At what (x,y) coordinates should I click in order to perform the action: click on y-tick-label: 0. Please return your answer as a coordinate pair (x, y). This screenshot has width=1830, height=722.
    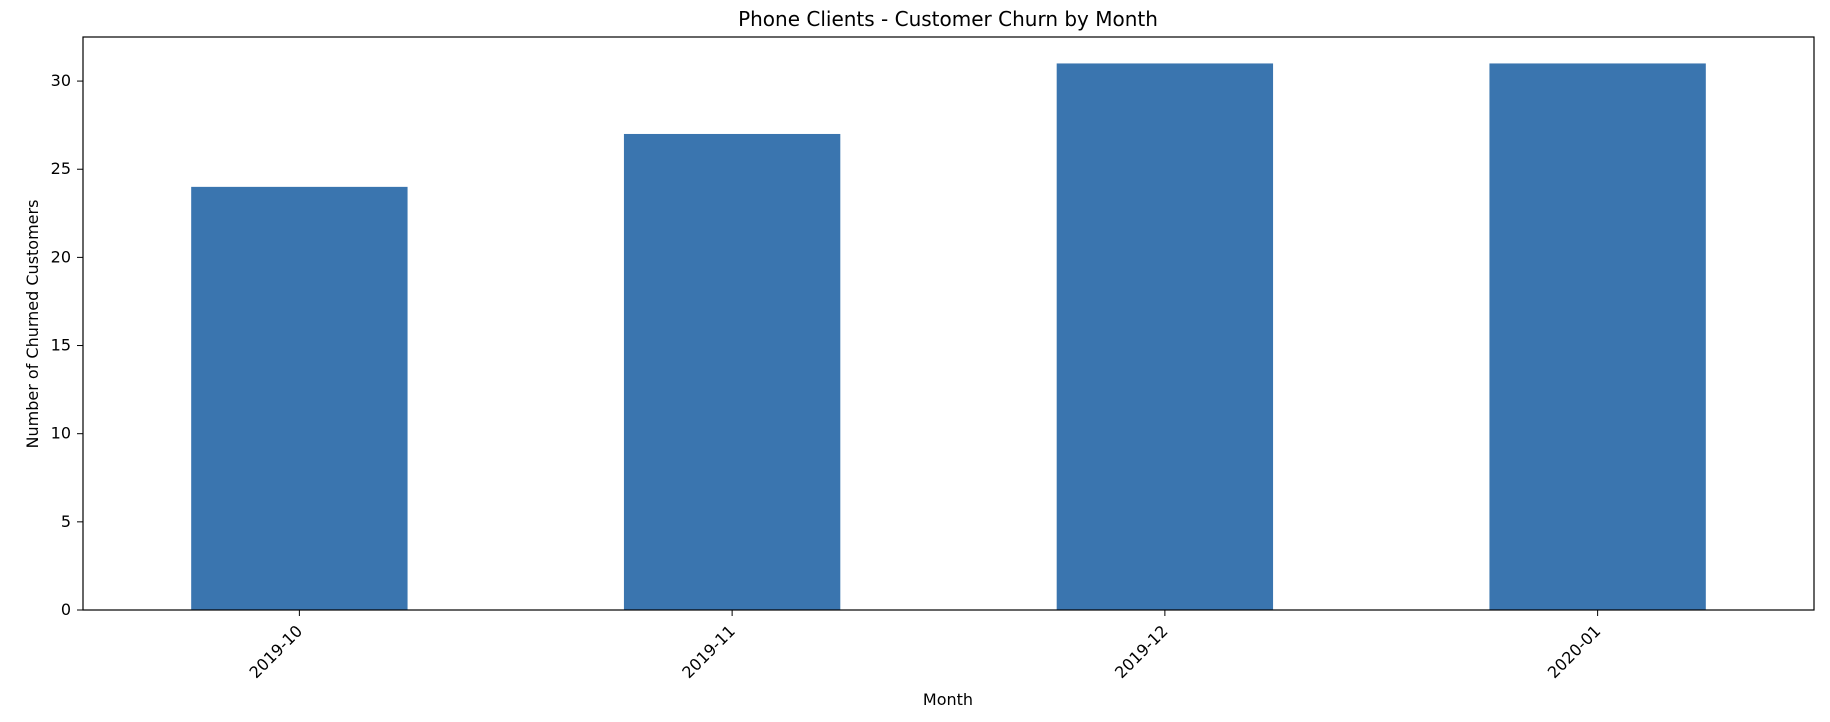
    Looking at the image, I should click on (66, 609).